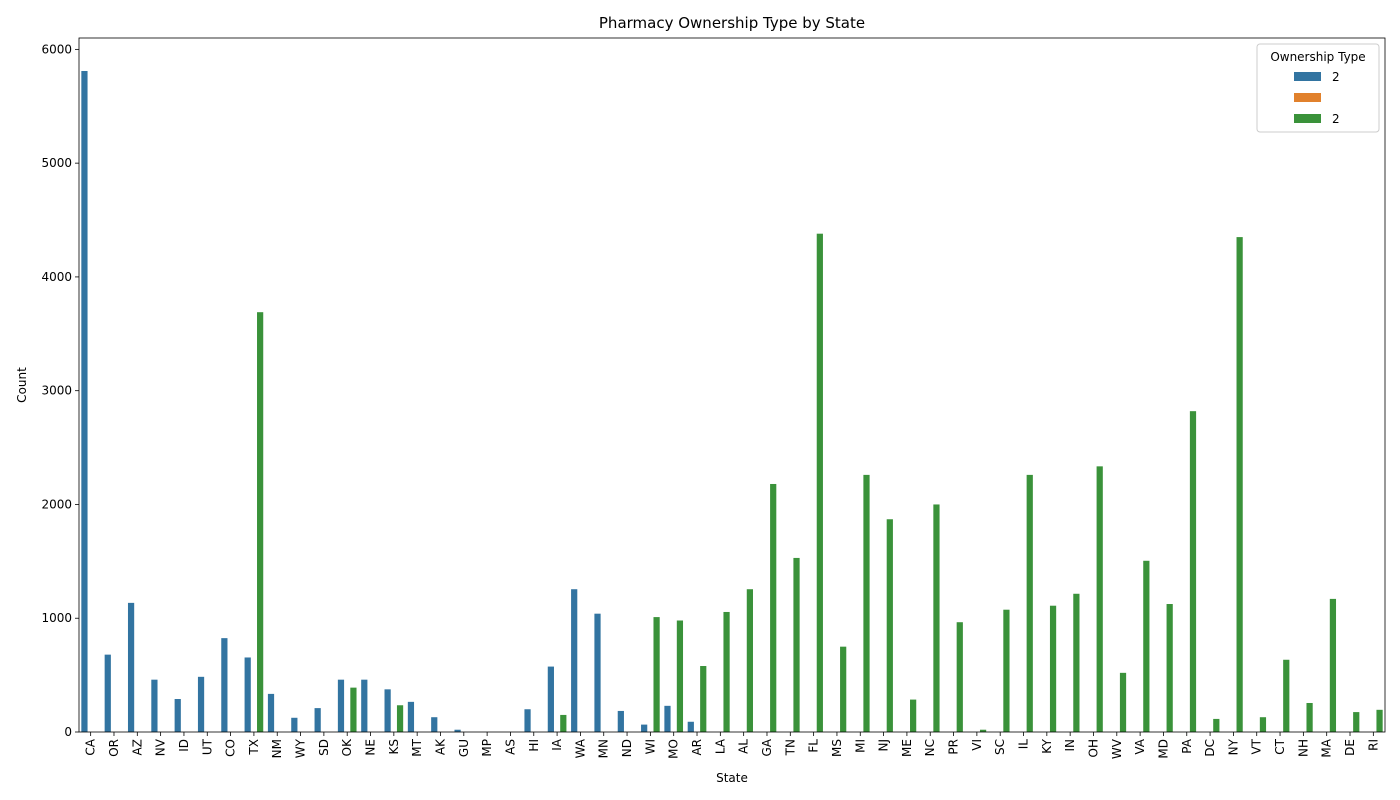  Describe the element at coordinates (394, 747) in the screenshot. I see `x-tick-label: KS` at that location.